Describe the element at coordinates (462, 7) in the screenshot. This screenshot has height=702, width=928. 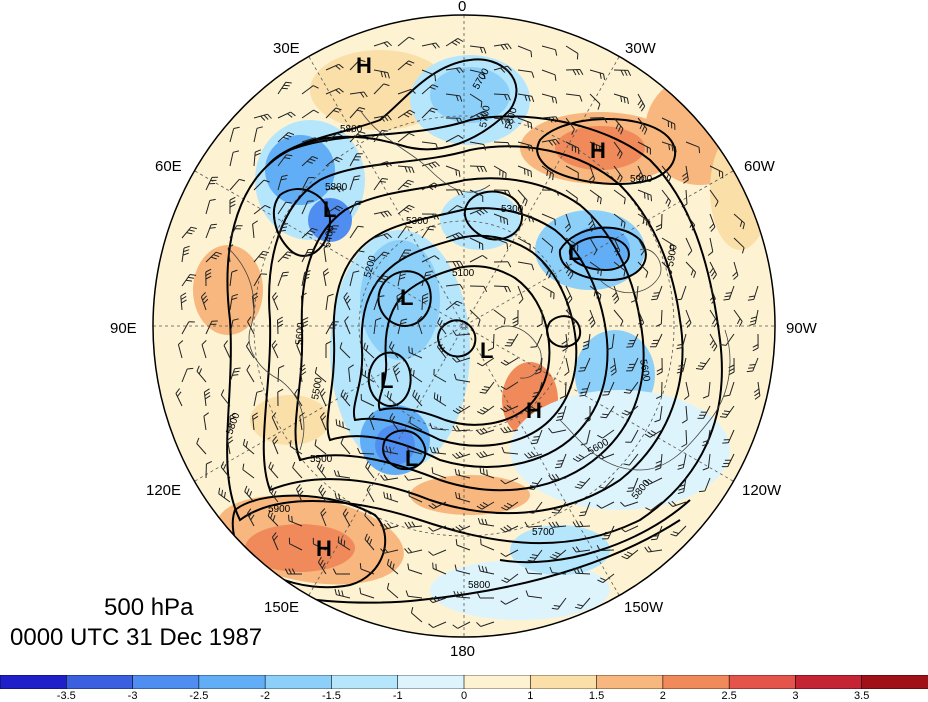
I see `lon-label-0: 0` at that location.